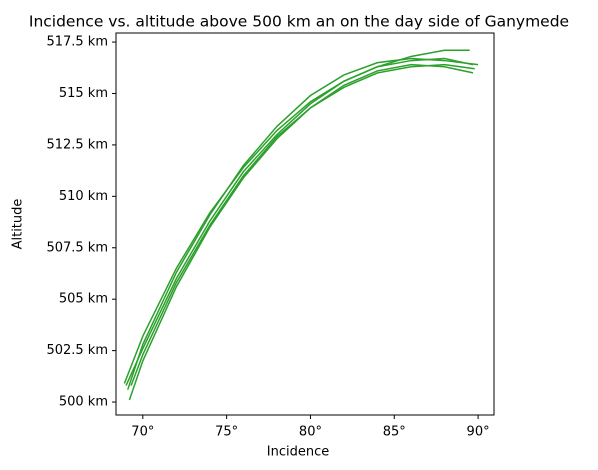 This screenshot has height=470, width=598. Describe the element at coordinates (142, 432) in the screenshot. I see `x-tick-label: 70°` at that location.